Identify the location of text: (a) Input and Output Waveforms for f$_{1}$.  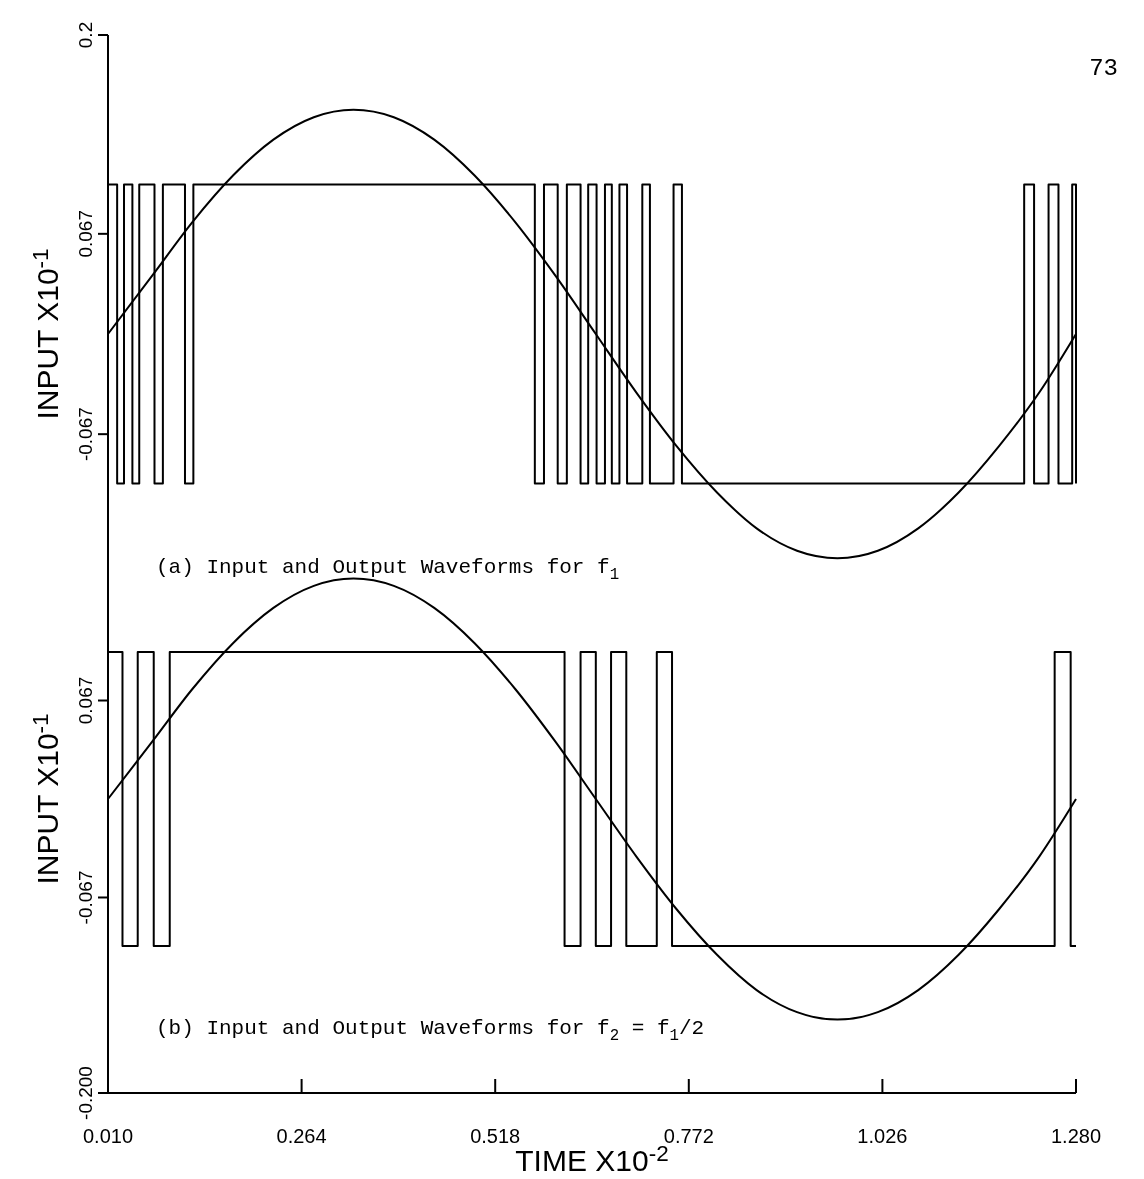
(388, 570).